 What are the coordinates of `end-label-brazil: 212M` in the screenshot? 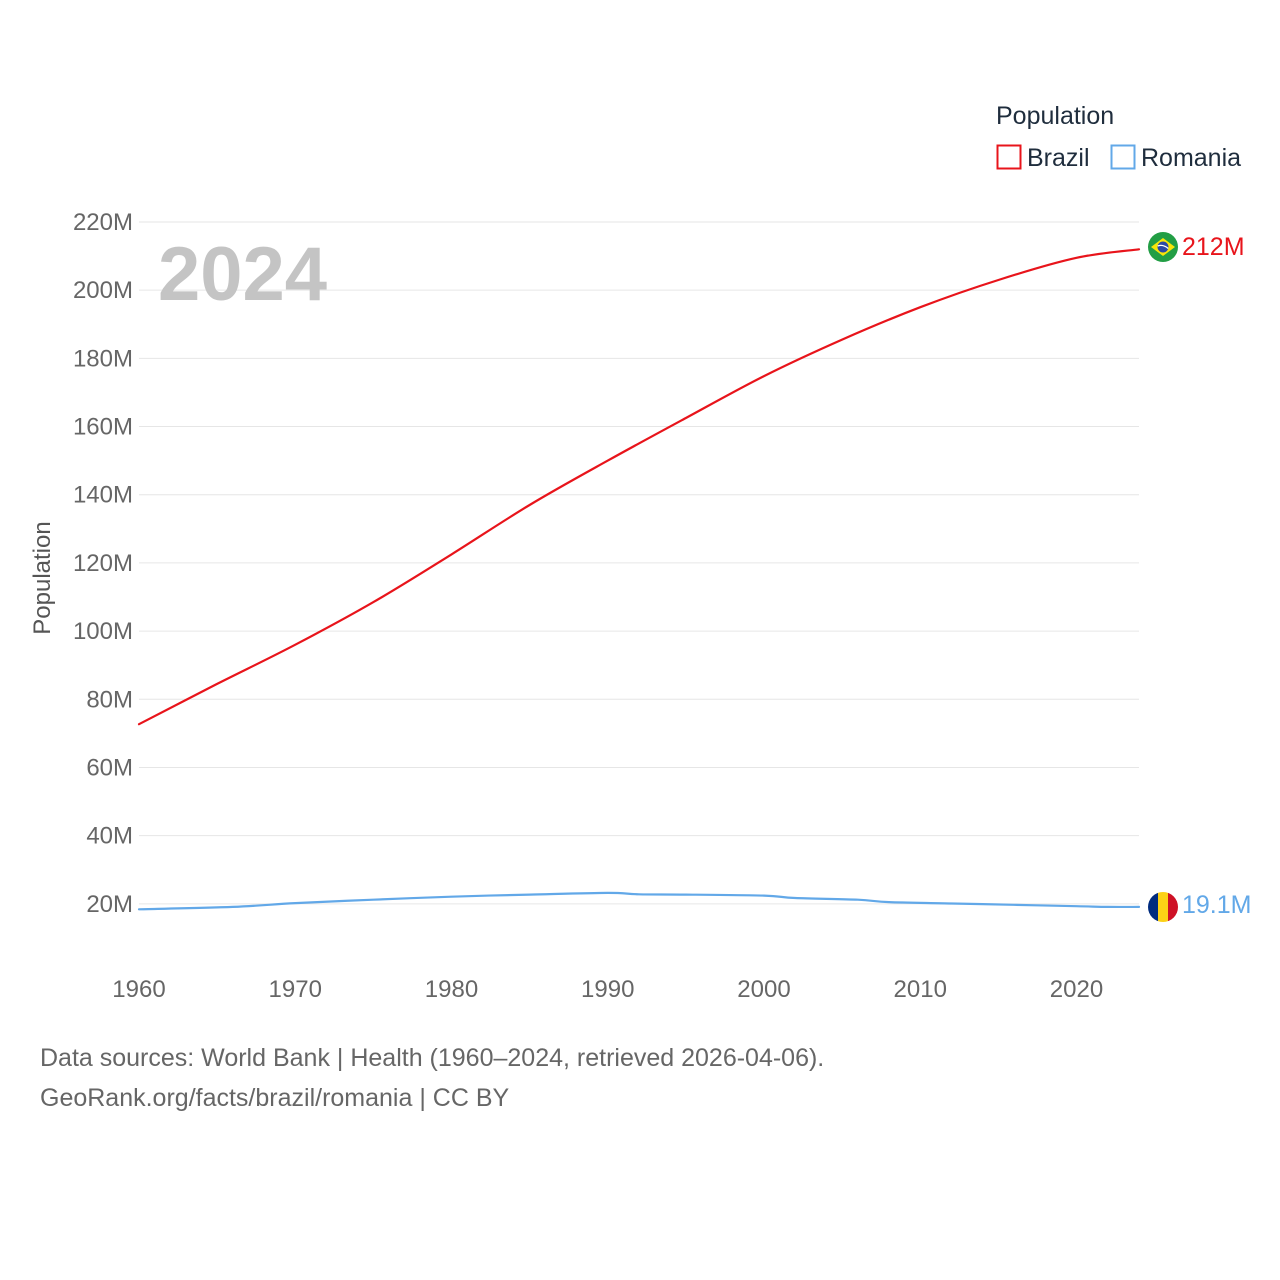 It's located at (1213, 247).